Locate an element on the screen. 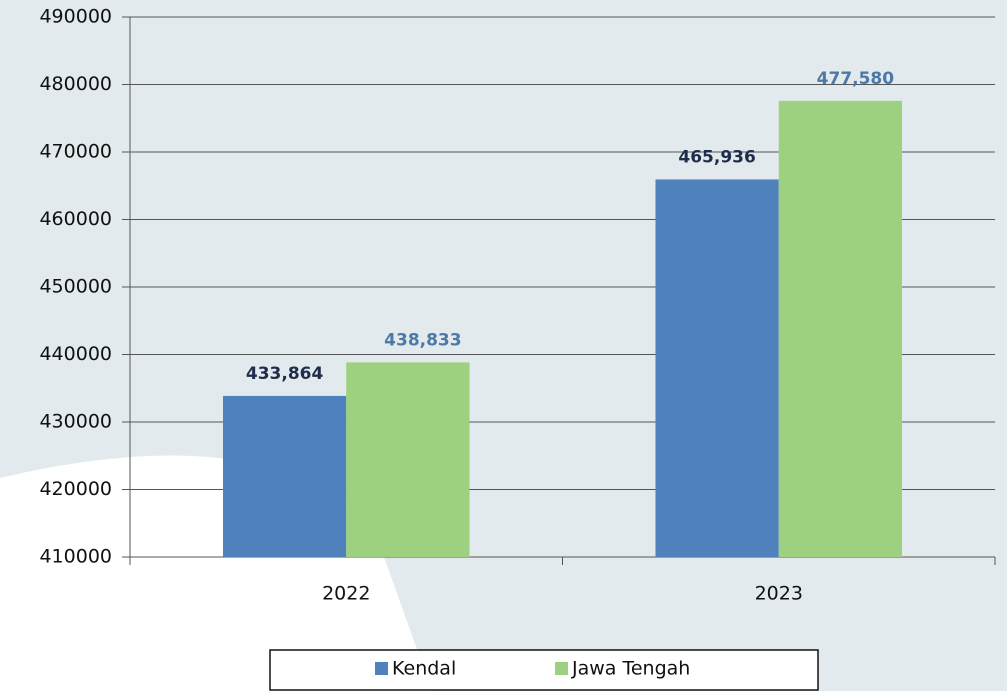 Image resolution: width=1007 pixels, height=691 pixels. x-tick-label: 2023 is located at coordinates (779, 594).